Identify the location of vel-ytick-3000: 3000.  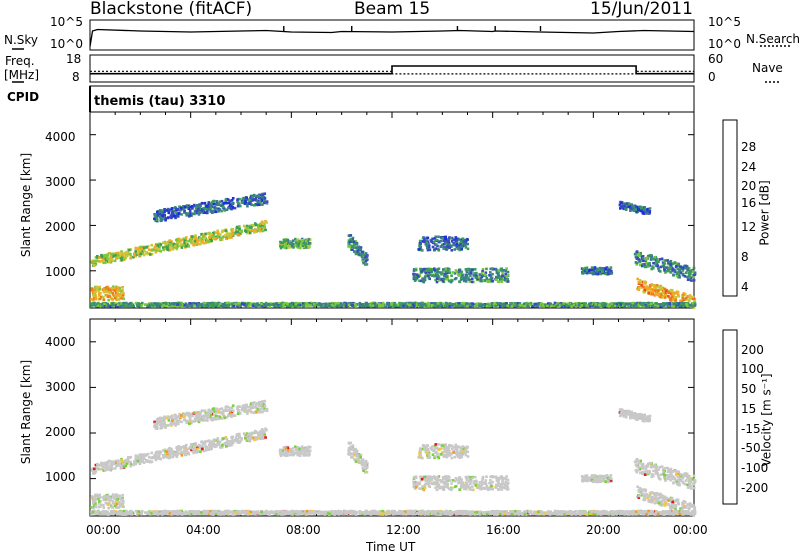
(60, 387).